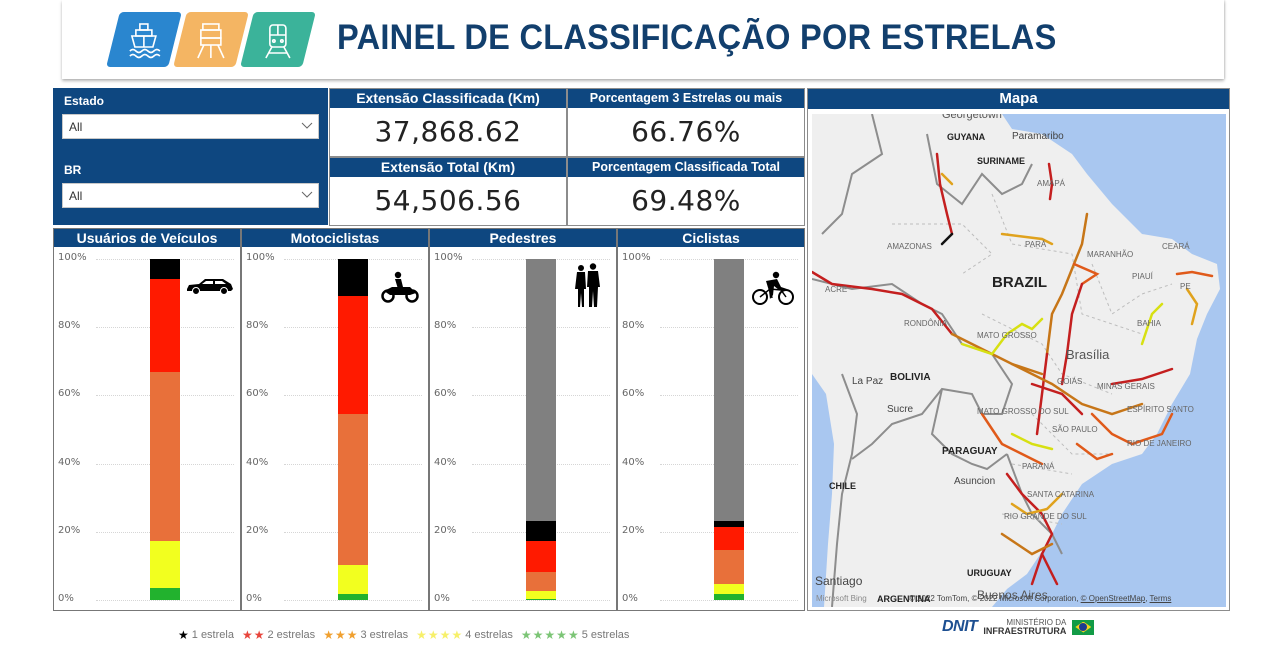  I want to click on legend-item: ★★ 2 estrelas, so click(278, 635).